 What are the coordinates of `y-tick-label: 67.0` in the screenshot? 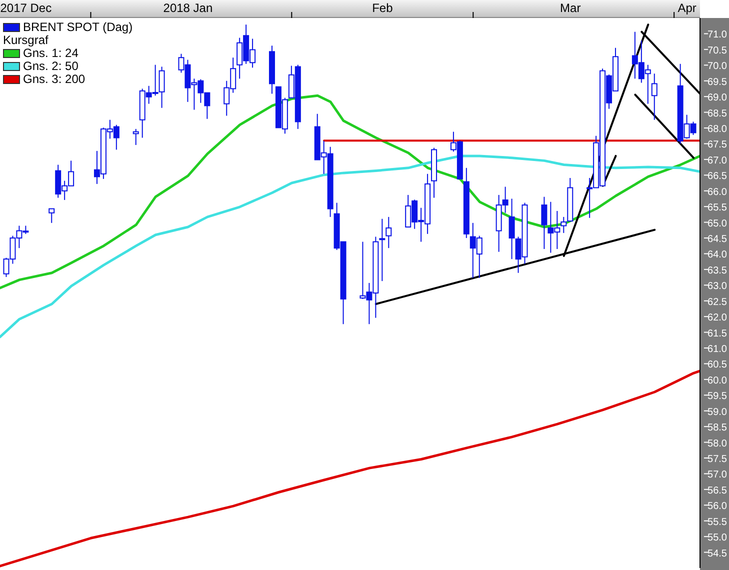 It's located at (718, 160).